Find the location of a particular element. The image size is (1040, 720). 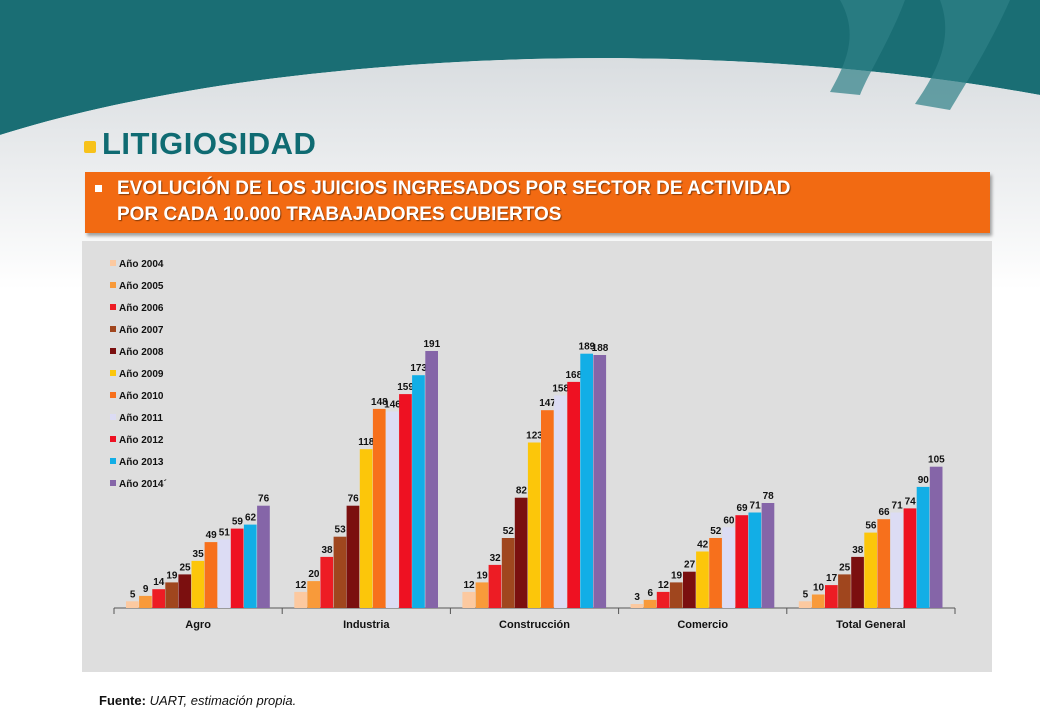

data-label: 6 is located at coordinates (651, 593).